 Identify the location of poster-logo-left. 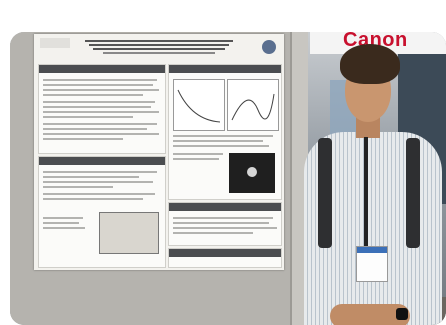
(55, 43).